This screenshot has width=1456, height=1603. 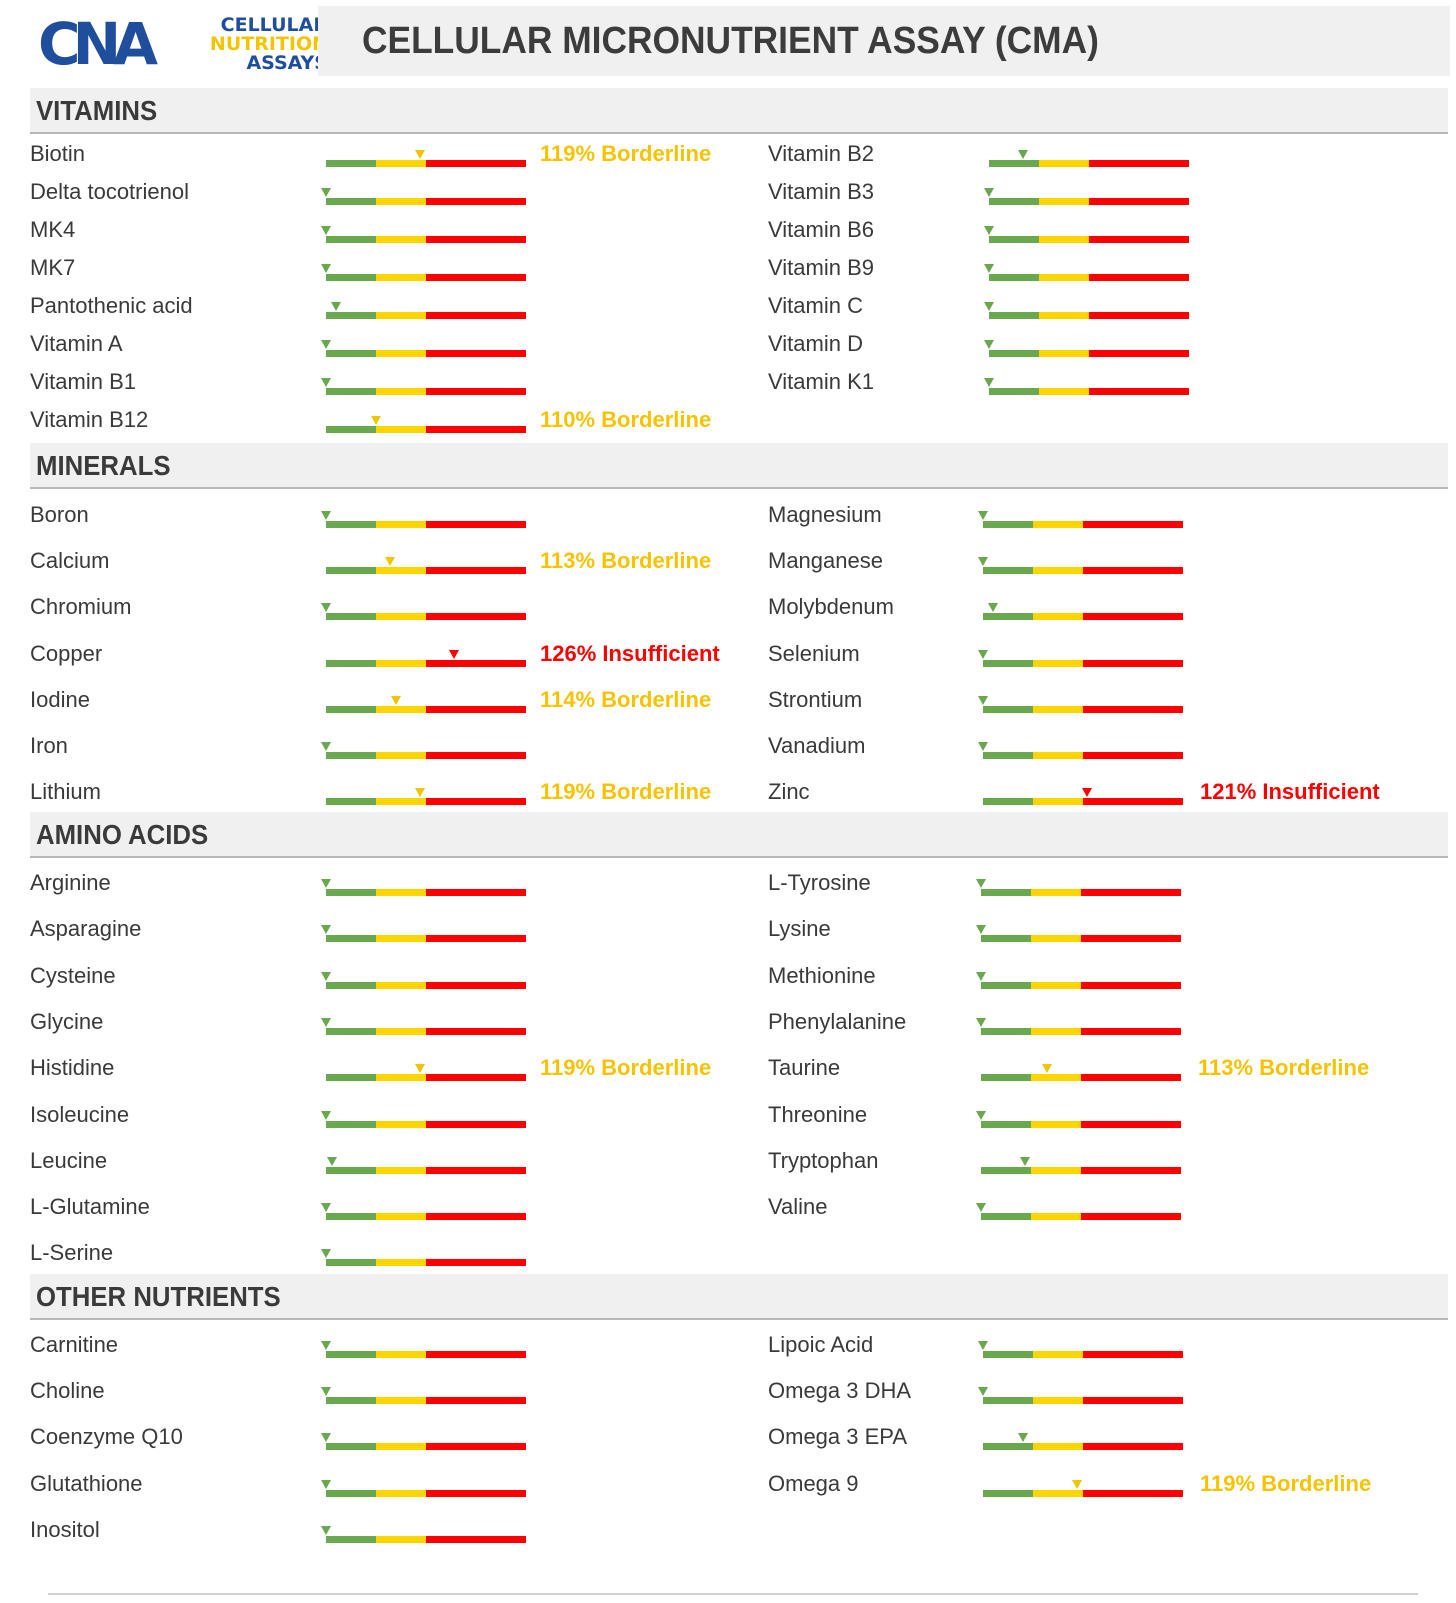 What do you see at coordinates (789, 791) in the screenshot?
I see `nutrient-name: Zinc` at bounding box center [789, 791].